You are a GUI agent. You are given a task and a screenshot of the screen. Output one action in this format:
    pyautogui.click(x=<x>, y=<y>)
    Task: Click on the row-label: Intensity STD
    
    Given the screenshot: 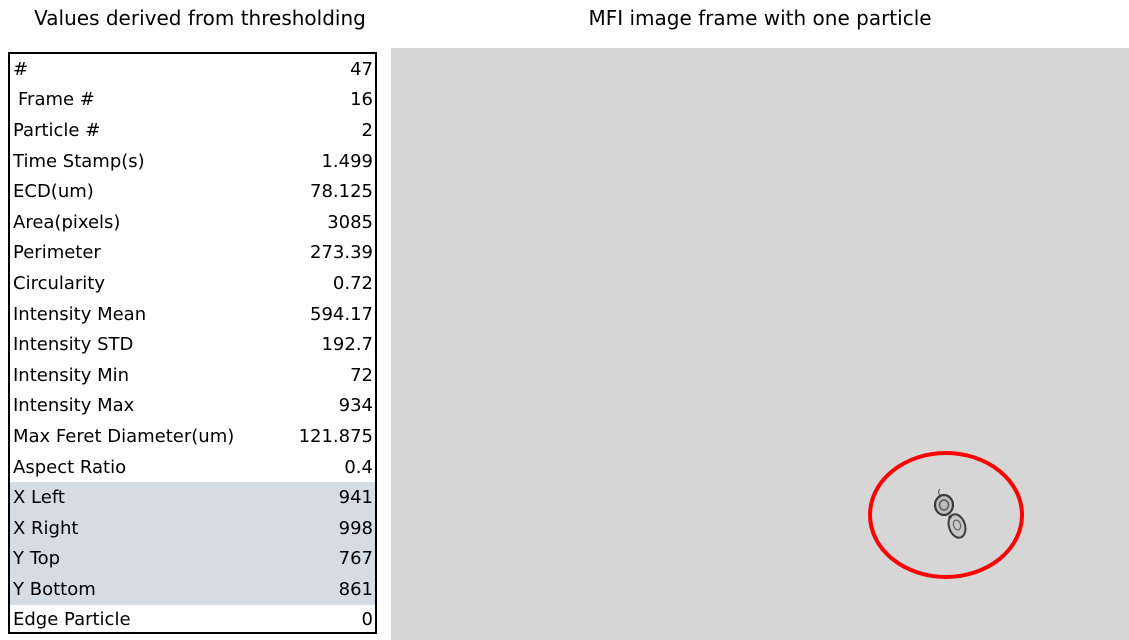 What is the action you would take?
    pyautogui.click(x=73, y=345)
    